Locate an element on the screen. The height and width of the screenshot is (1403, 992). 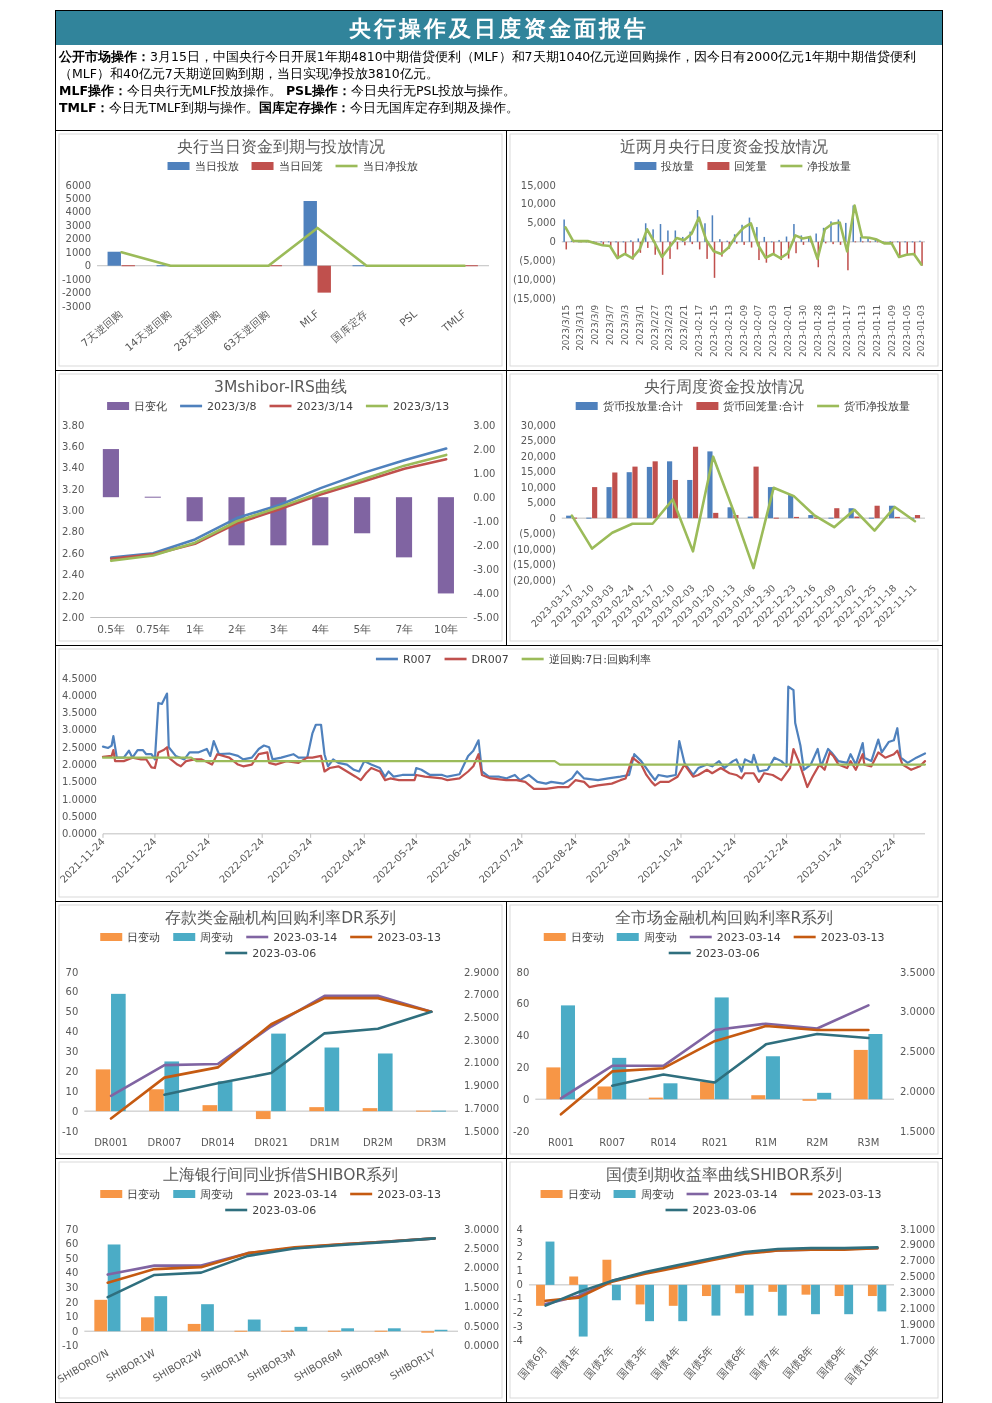
x-tick-label: 2023/3/7 is located at coordinates (610, 325).